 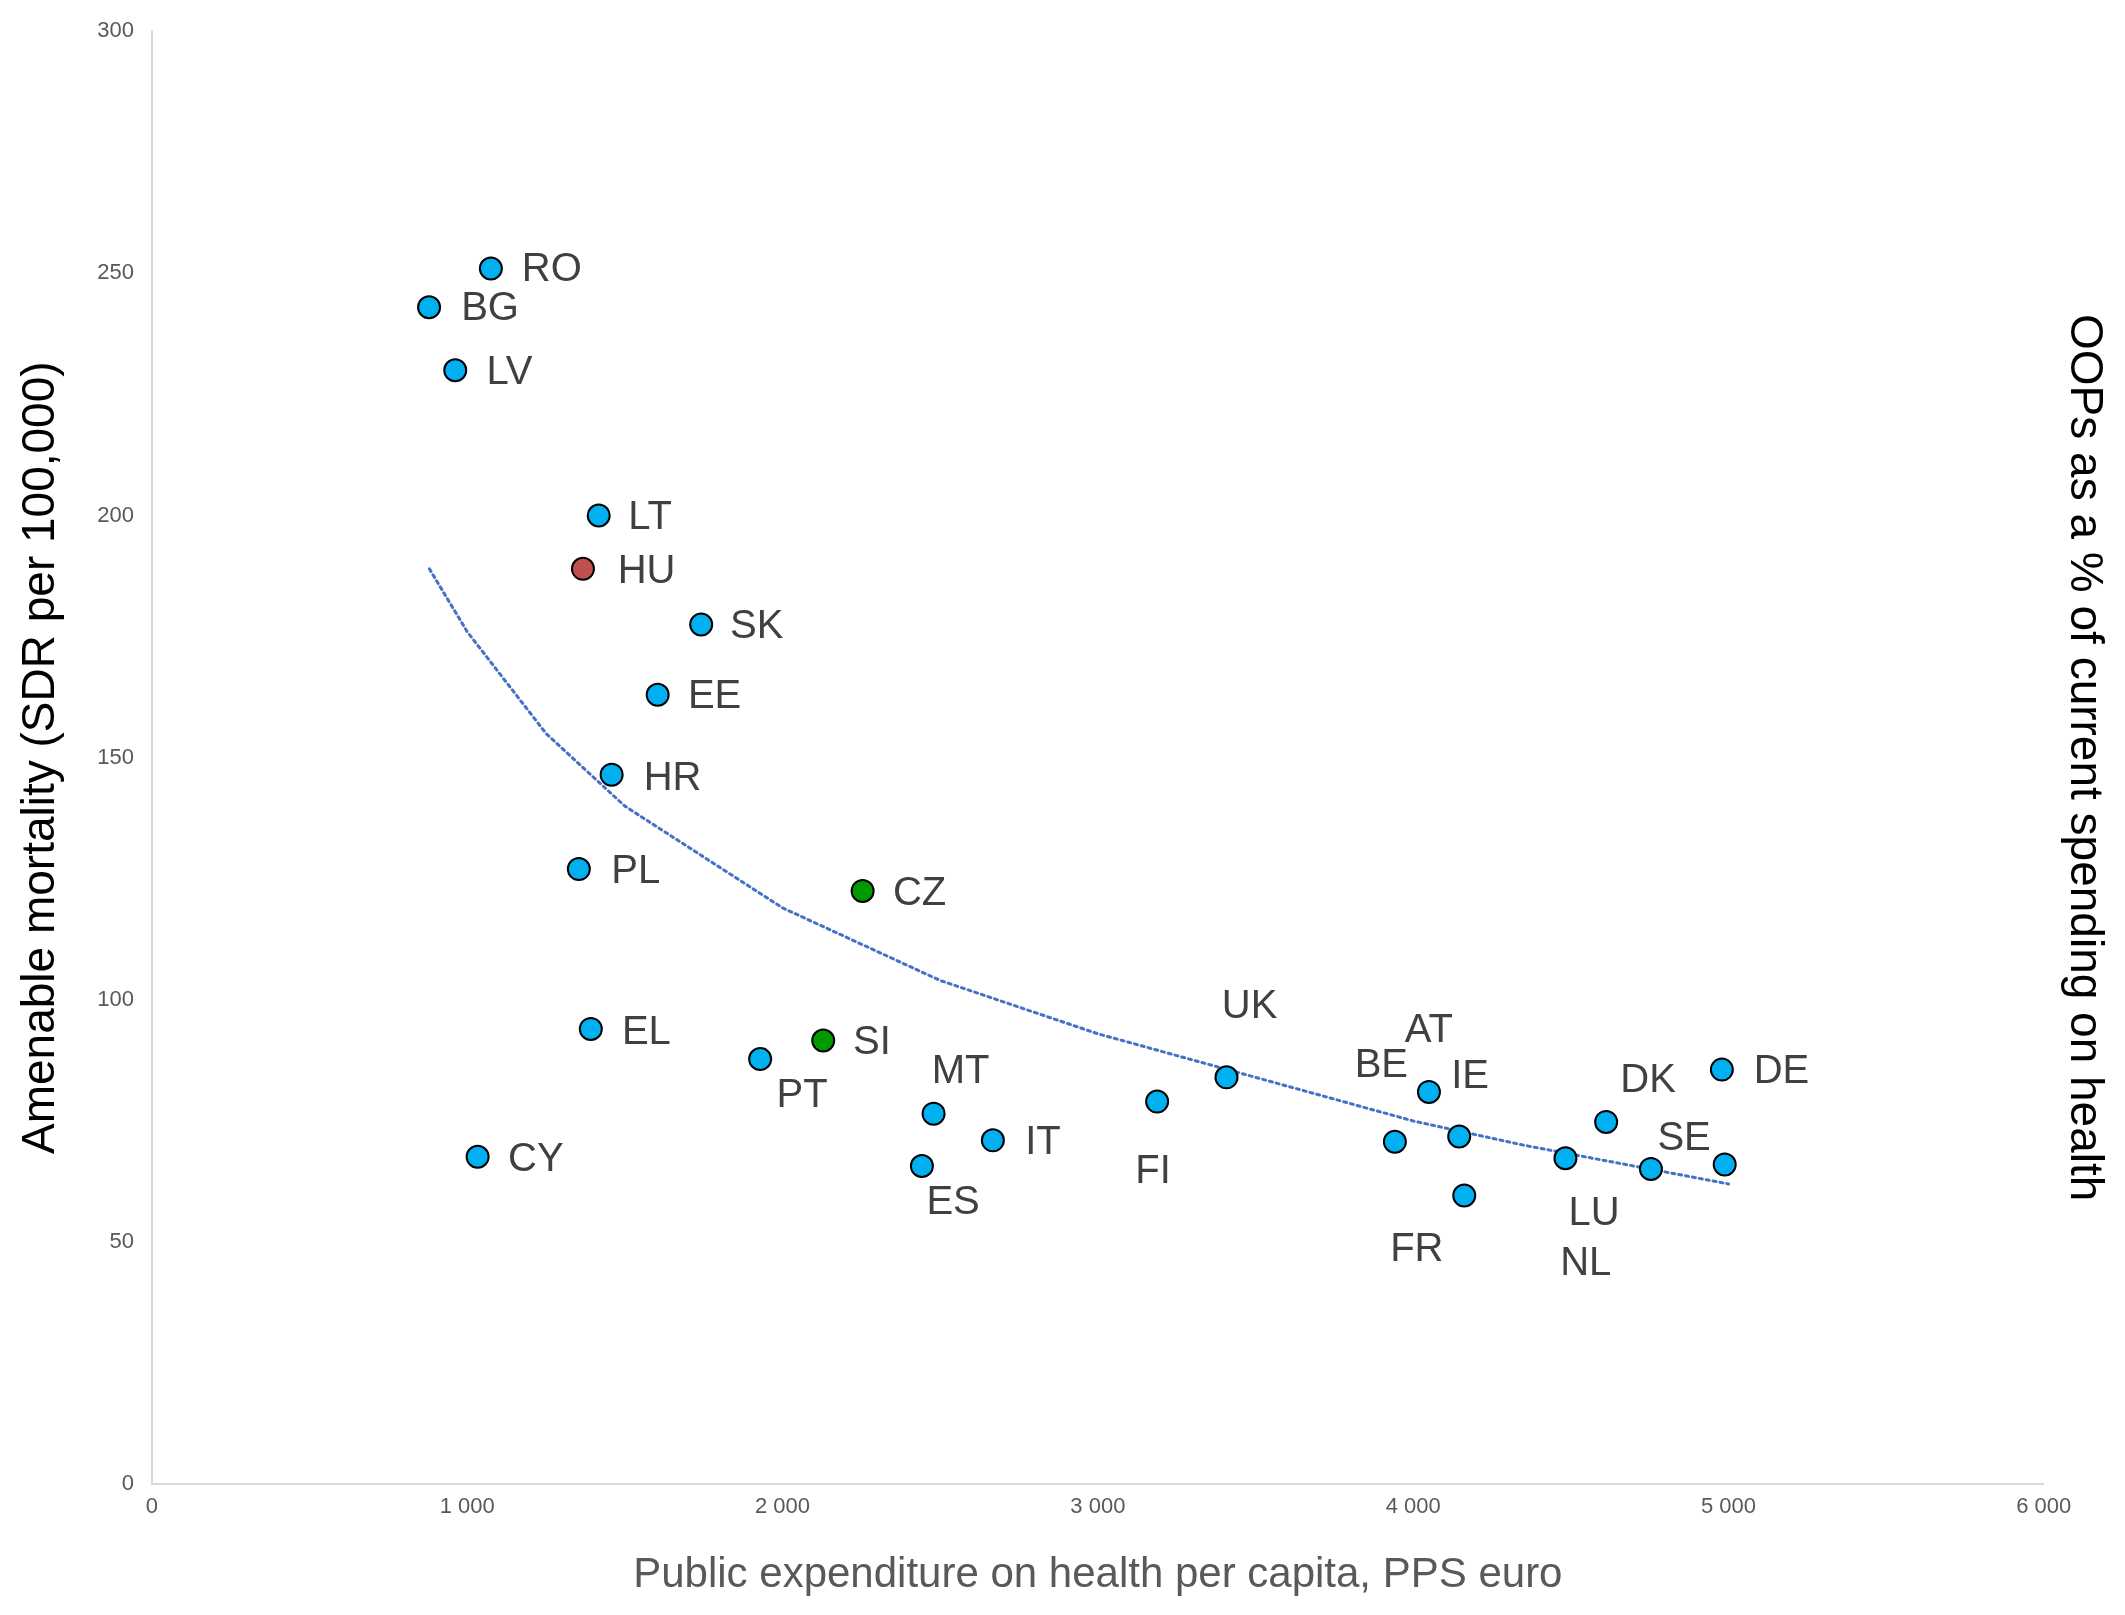 I want to click on data-label: HR, so click(x=672, y=775).